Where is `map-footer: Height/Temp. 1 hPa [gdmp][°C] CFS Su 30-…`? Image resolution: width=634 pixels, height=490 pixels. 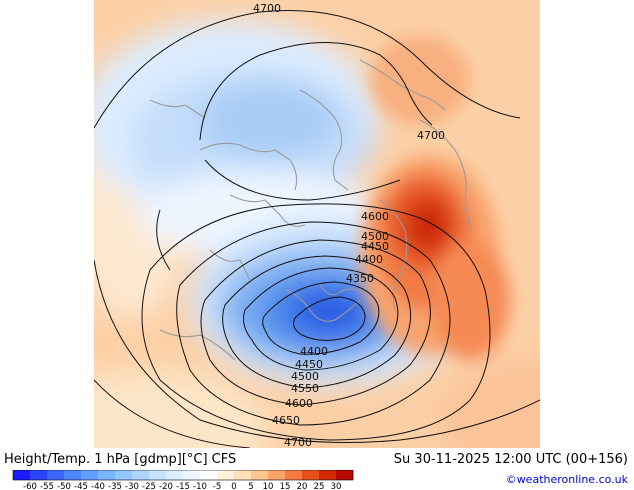
map-footer: Height/Temp. 1 hPa [gdmp][°C] CFS Su 30-… is located at coordinates (317, 469).